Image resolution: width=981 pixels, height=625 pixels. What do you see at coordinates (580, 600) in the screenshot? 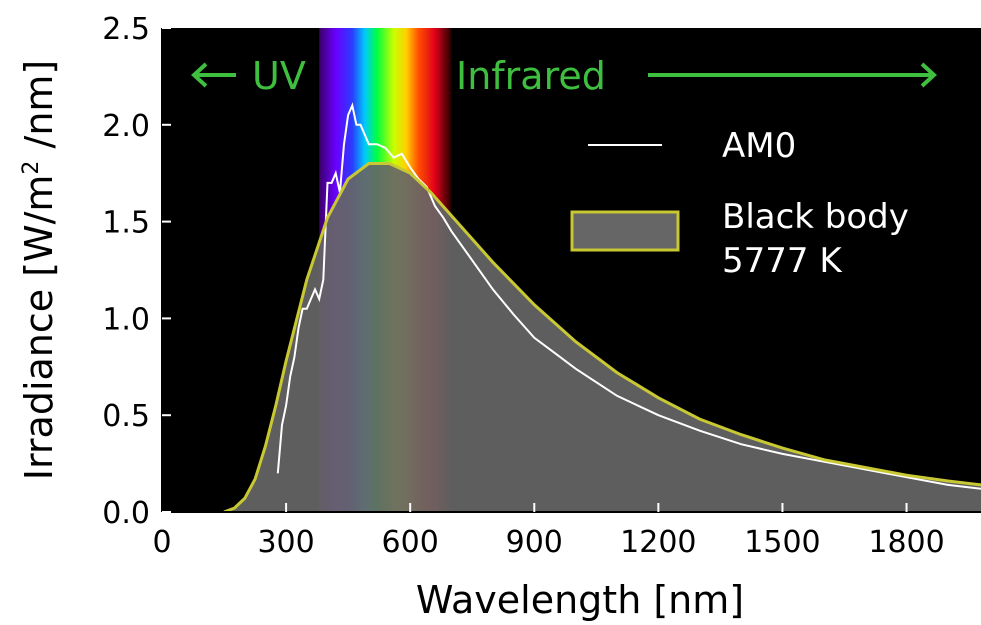
I see `x-axis-title: Wavelength [nm]` at bounding box center [580, 600].